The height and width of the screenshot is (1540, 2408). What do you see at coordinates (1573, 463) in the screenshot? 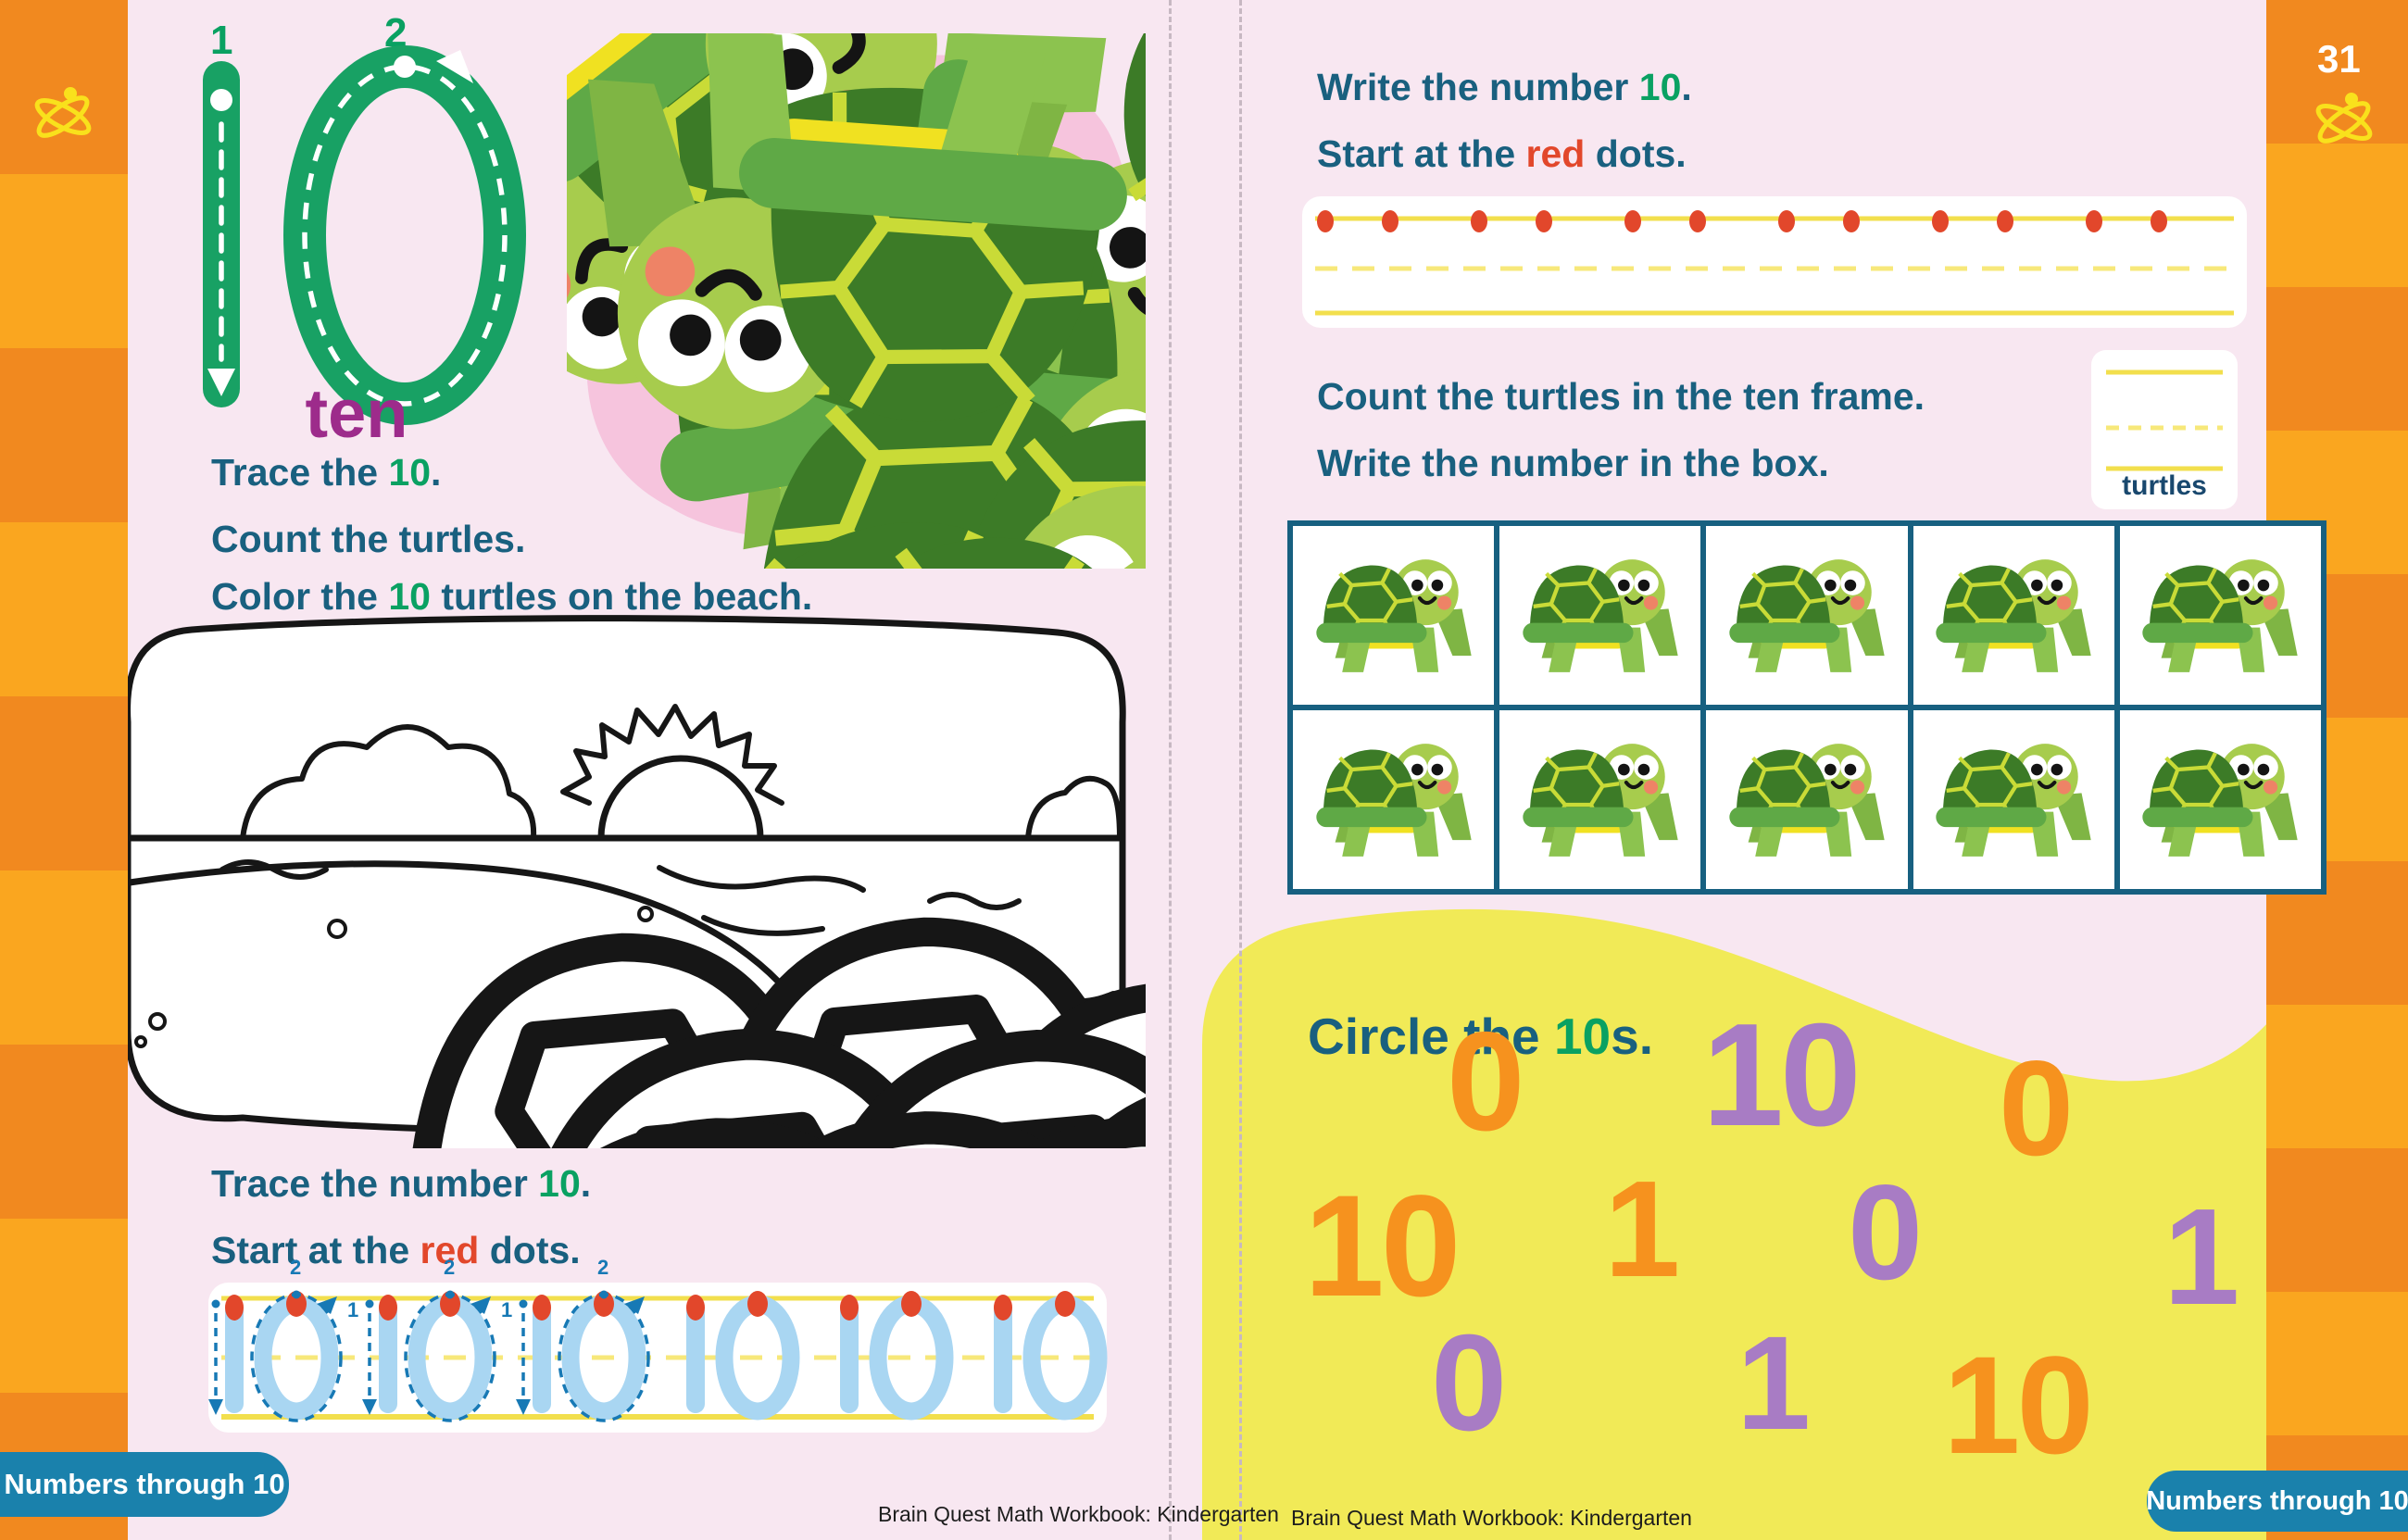
I see `instruction-line: Write the number in the box.` at bounding box center [1573, 463].